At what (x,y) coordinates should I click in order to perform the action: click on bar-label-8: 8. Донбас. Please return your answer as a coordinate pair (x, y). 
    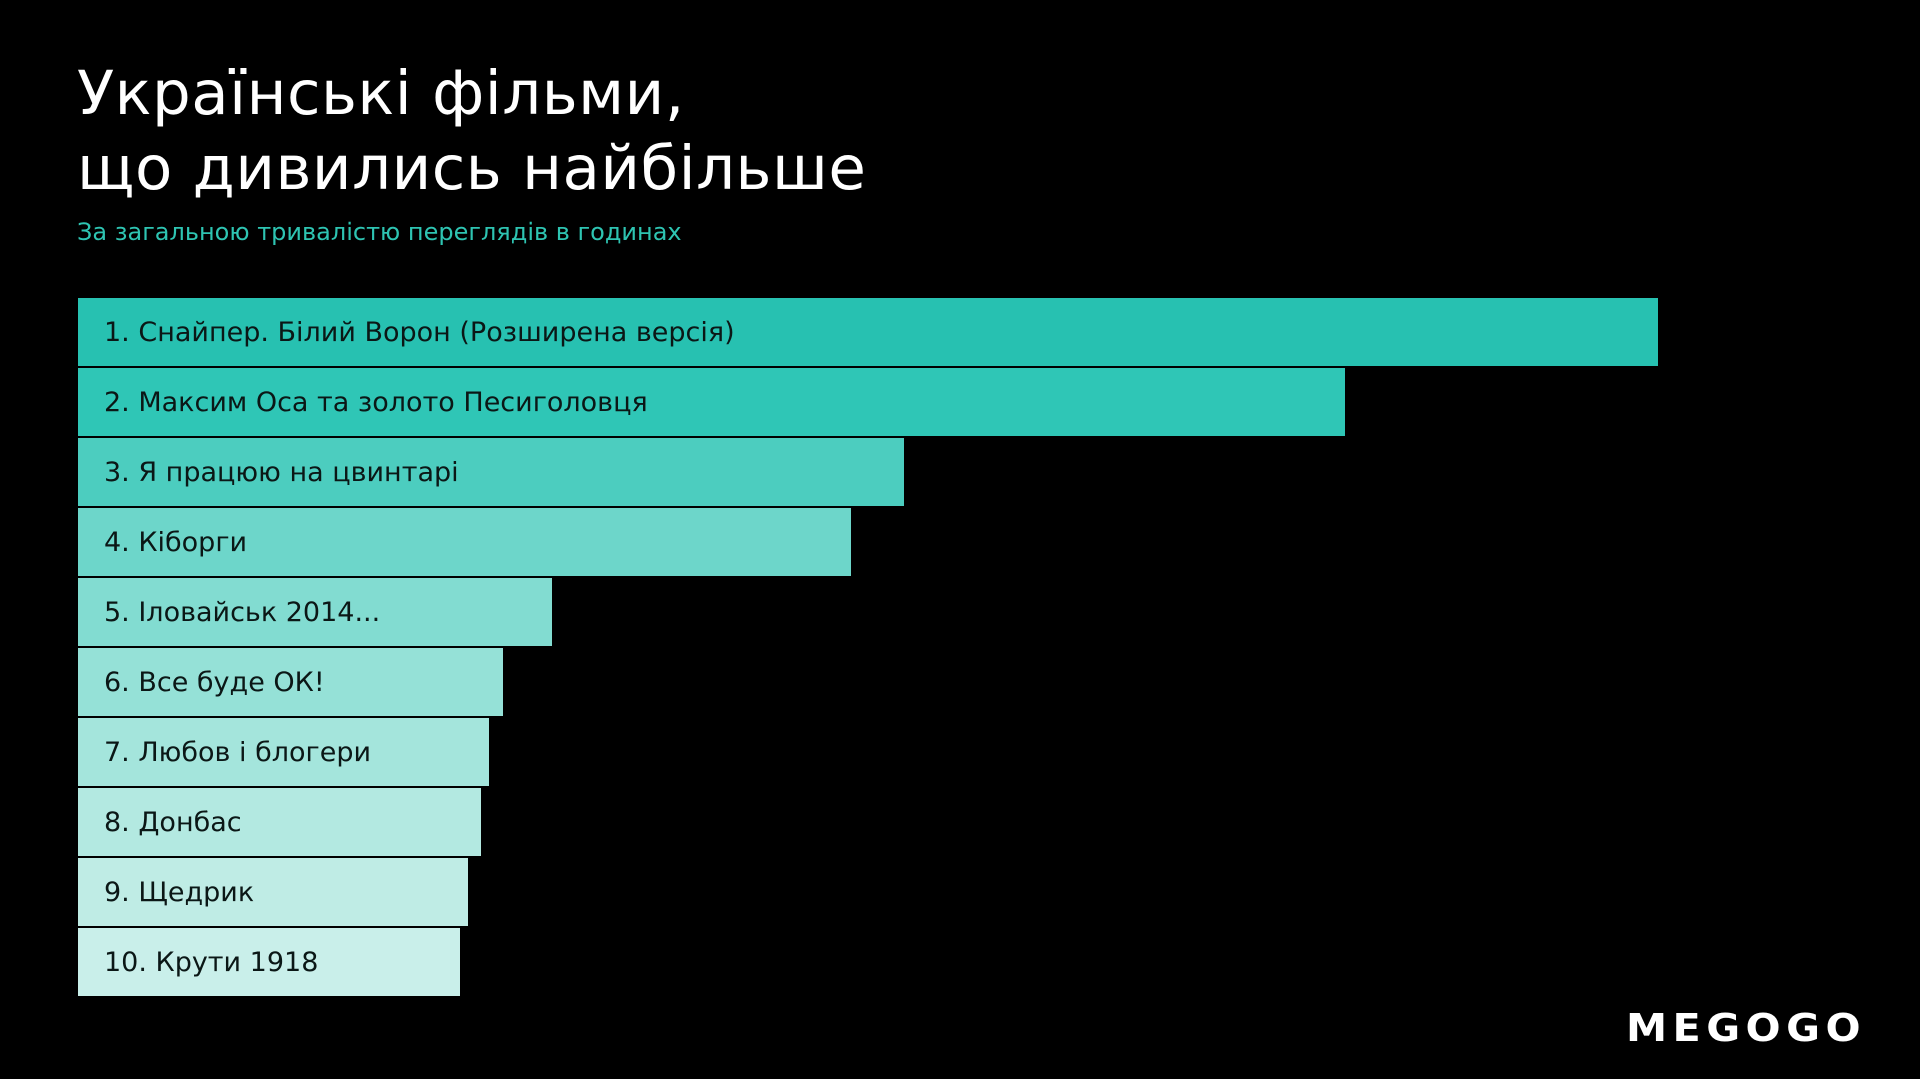
    Looking at the image, I should click on (173, 822).